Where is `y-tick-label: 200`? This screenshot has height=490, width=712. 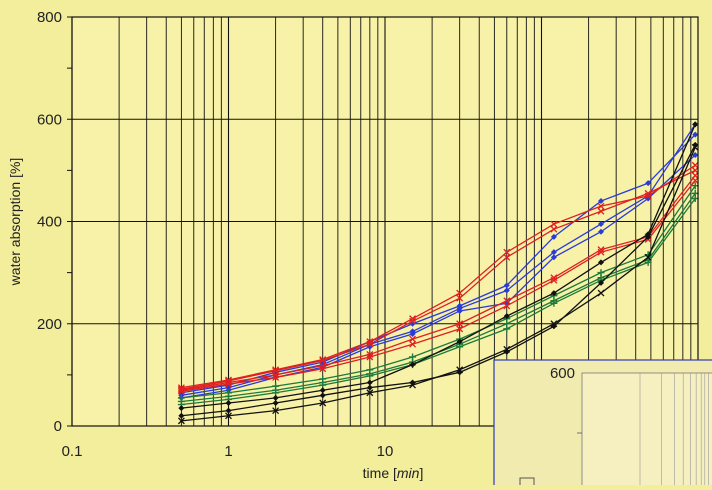 y-tick-label: 200 is located at coordinates (49, 324).